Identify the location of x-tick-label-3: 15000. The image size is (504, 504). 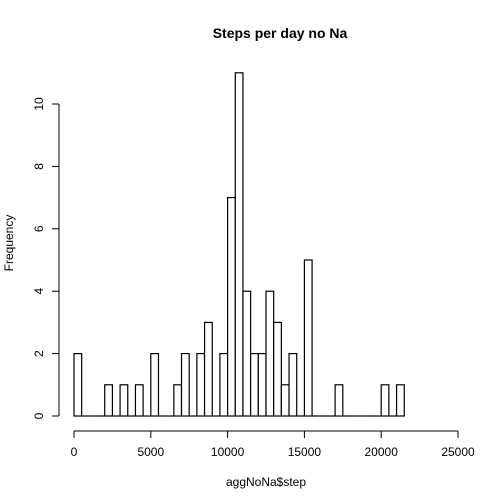
(305, 452).